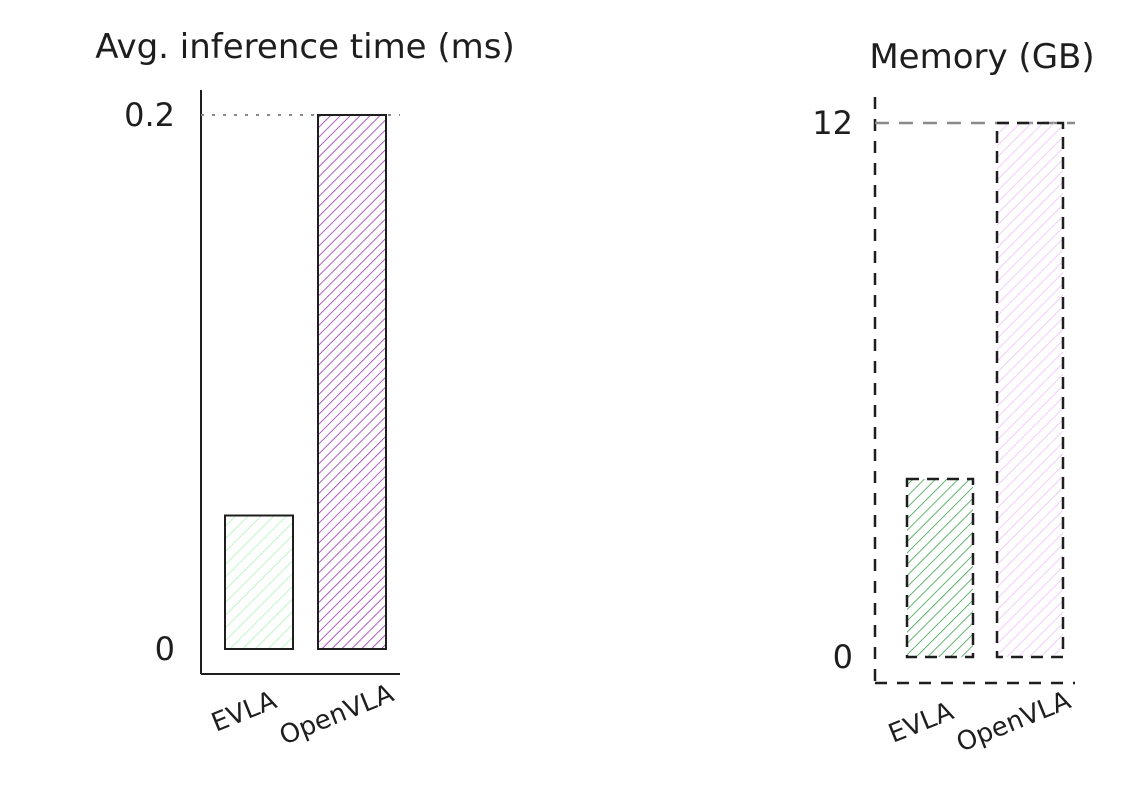  I want to click on chart-title: Avg. inference time (ms), so click(305, 47).